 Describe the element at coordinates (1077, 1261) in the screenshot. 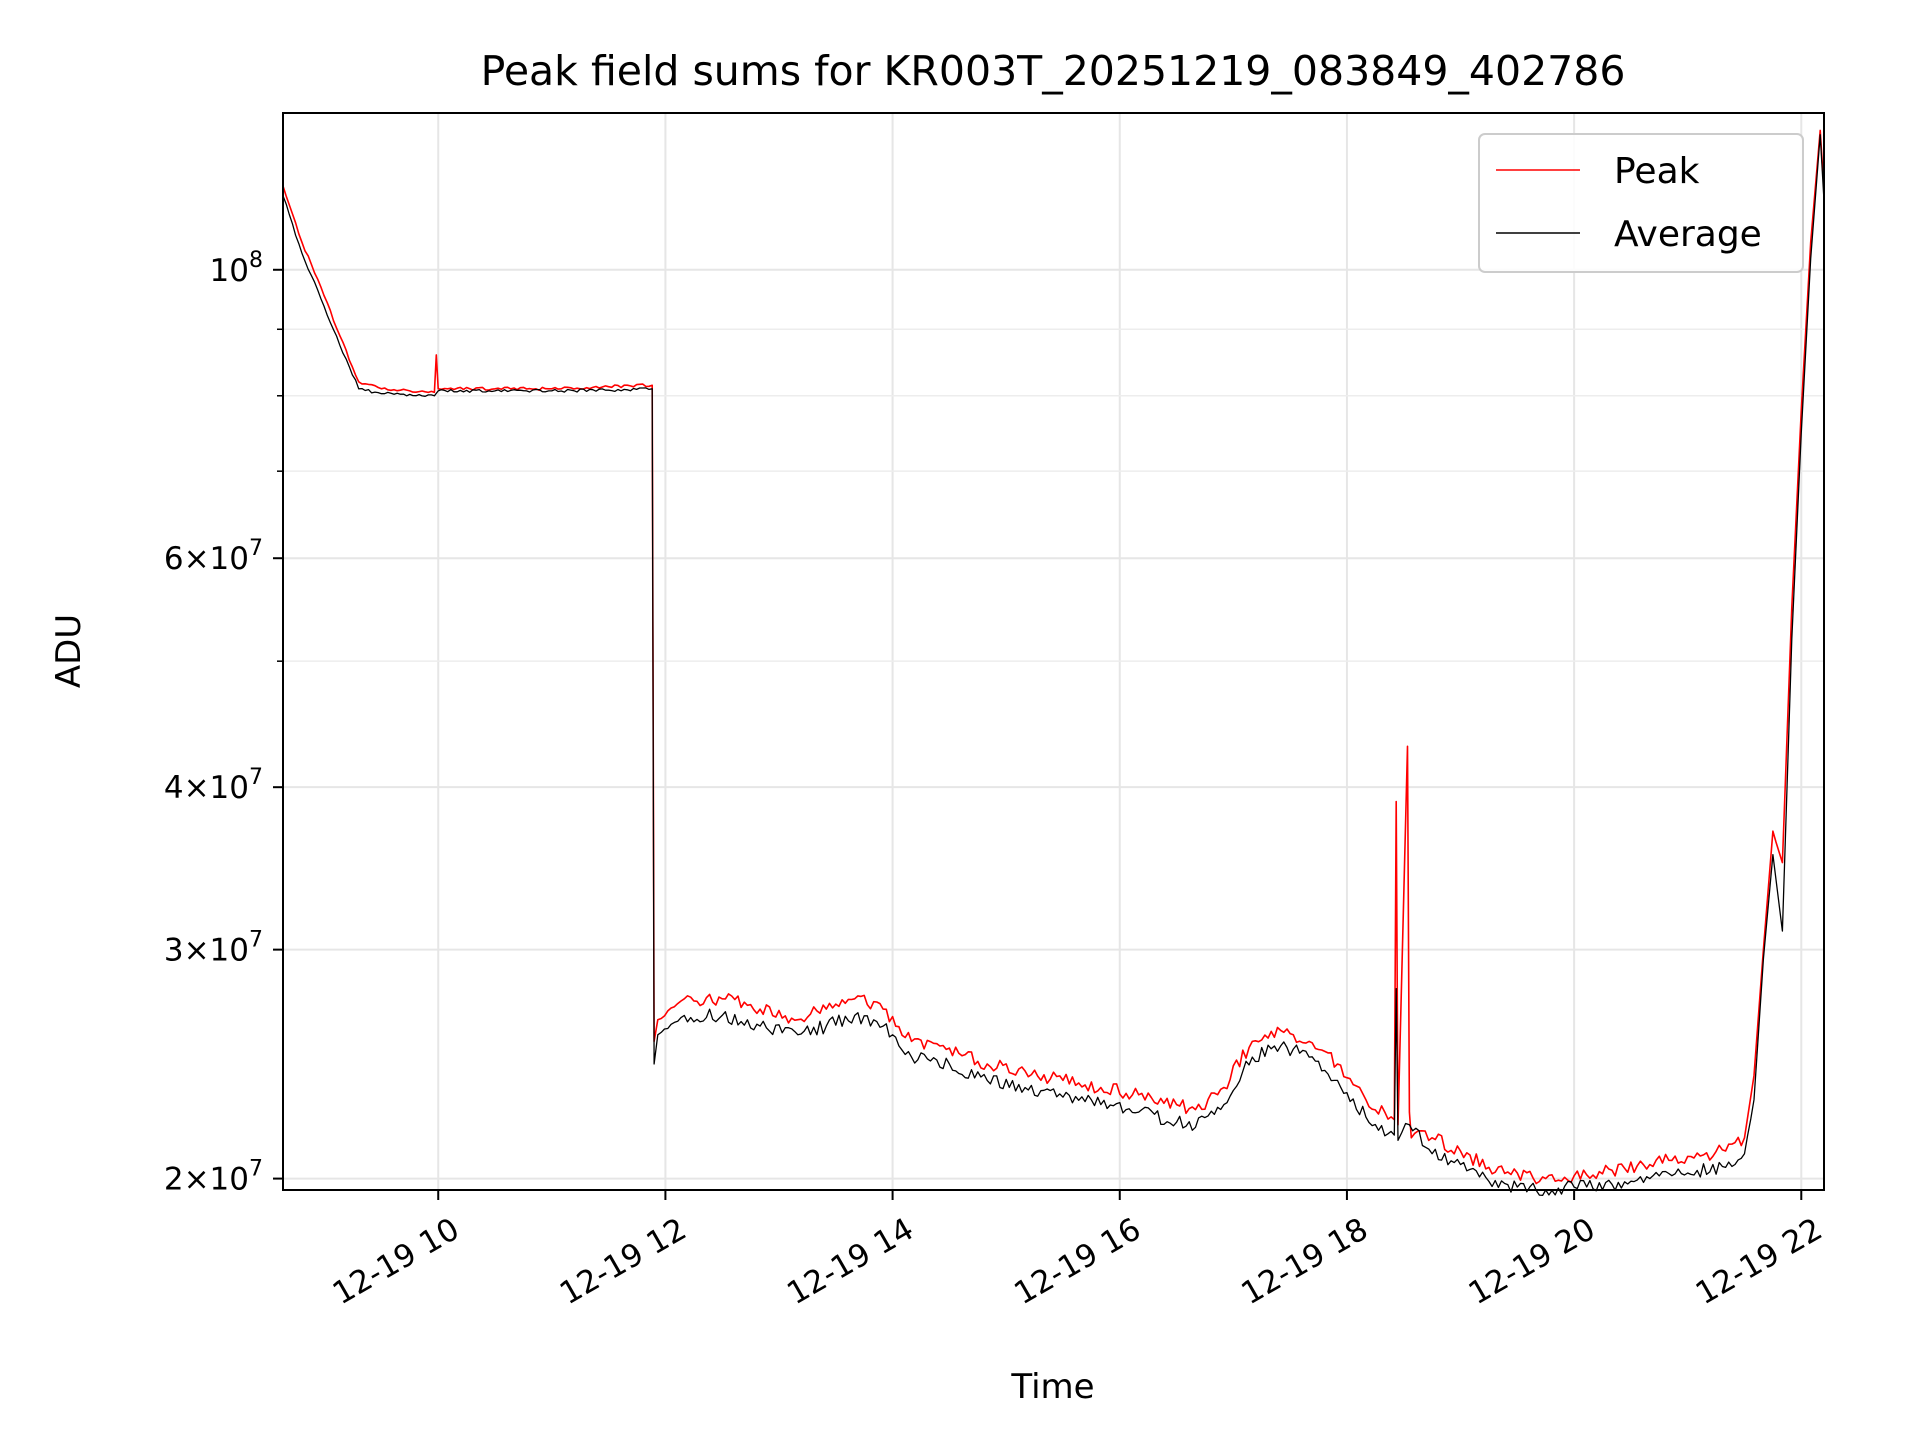

I see `x-tick-label: 12-19 16` at that location.